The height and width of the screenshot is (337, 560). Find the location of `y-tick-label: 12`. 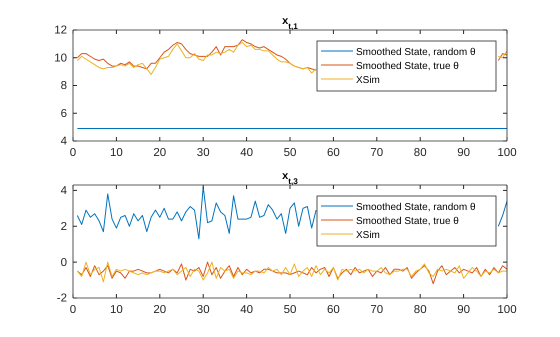

y-tick-label: 12 is located at coordinates (60, 30).